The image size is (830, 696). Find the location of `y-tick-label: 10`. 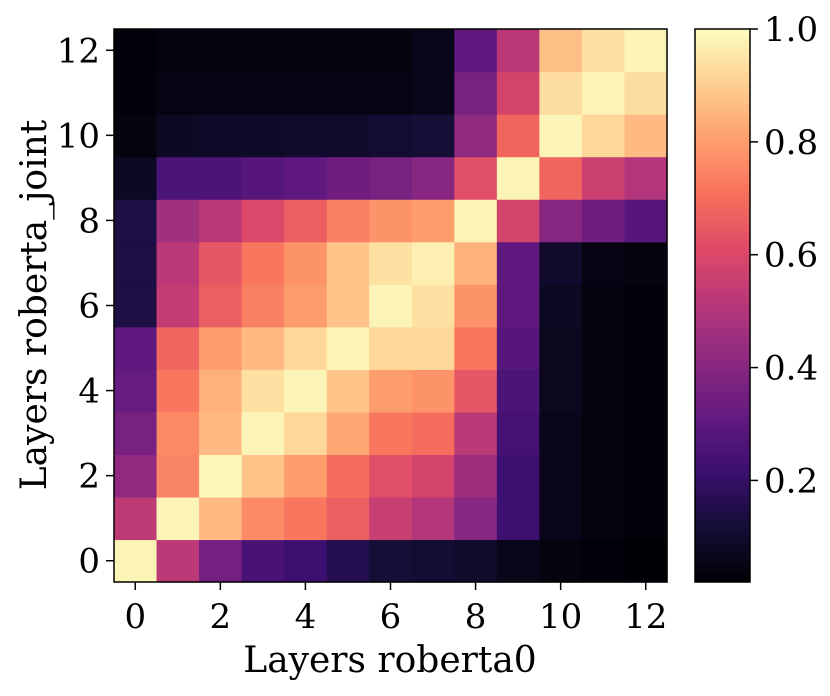

y-tick-label: 10 is located at coordinates (78, 136).